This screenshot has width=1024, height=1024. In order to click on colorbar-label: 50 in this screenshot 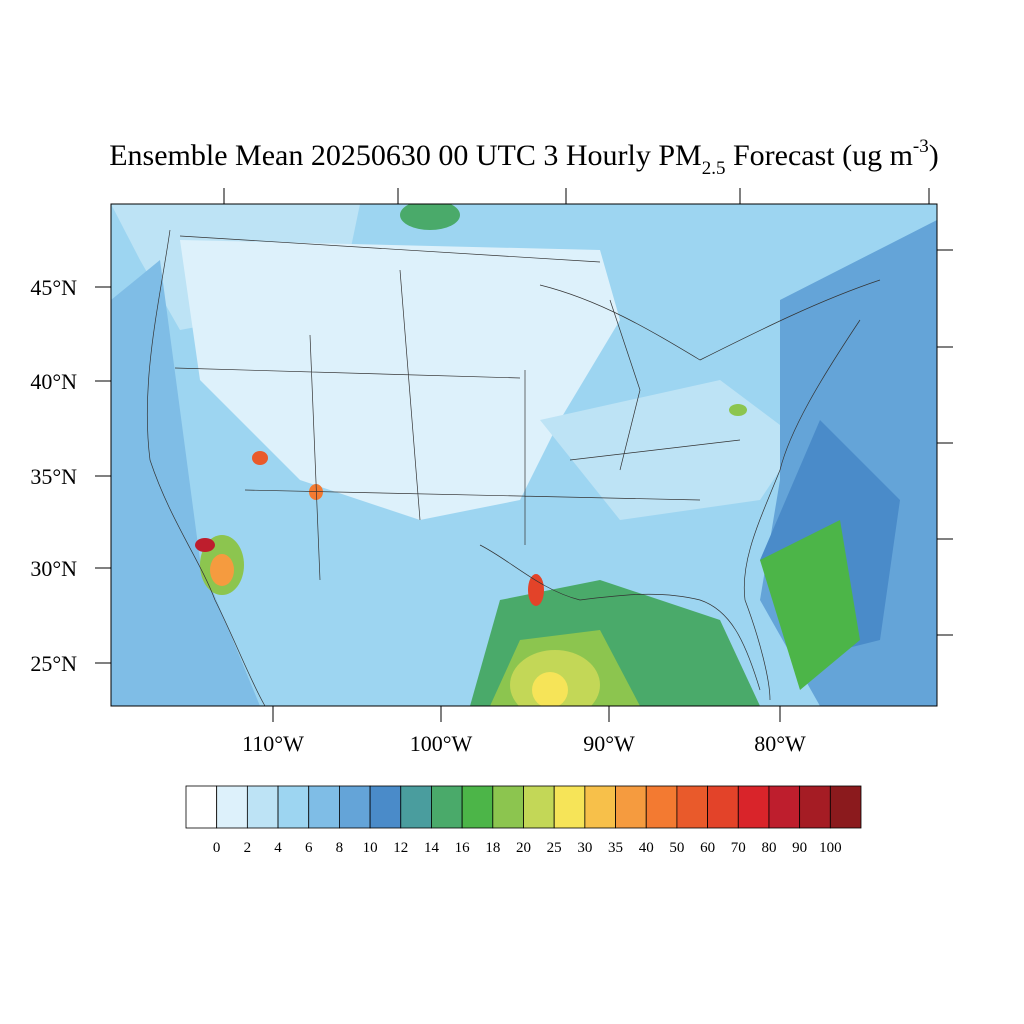, I will do `click(676, 848)`.